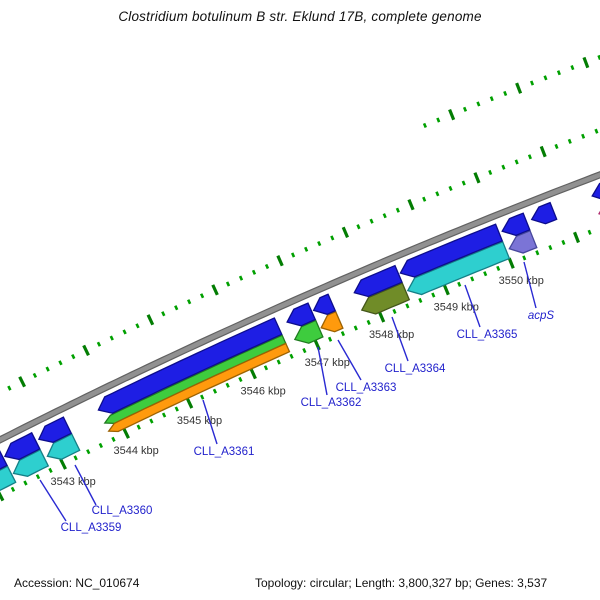  What do you see at coordinates (523, 241) in the screenshot?
I see `acpS-category` at bounding box center [523, 241].